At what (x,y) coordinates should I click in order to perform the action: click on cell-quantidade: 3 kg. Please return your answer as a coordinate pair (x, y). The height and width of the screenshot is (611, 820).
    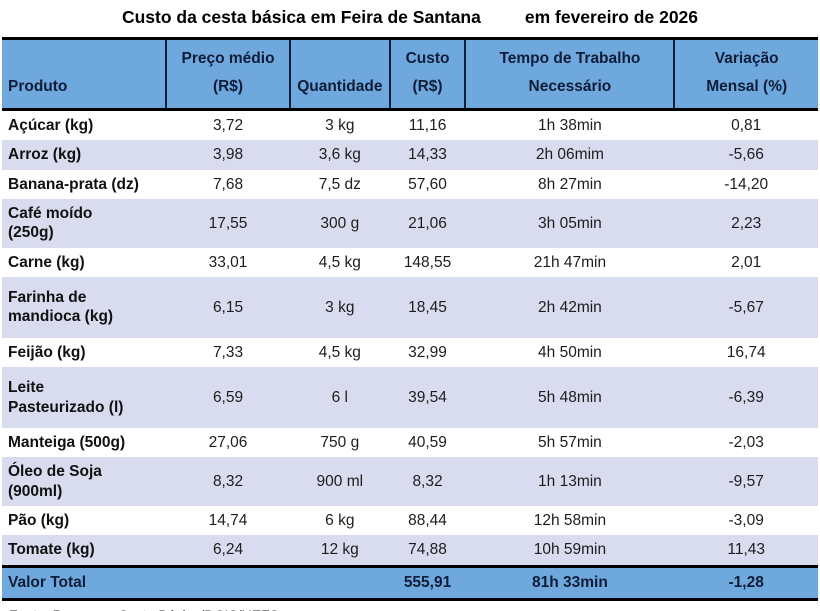
    Looking at the image, I should click on (340, 307).